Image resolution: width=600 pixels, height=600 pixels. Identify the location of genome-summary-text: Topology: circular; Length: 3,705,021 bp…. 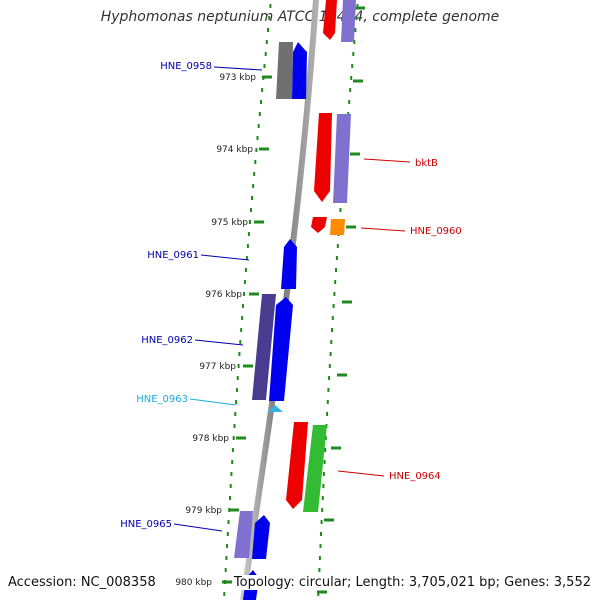
(412, 582).